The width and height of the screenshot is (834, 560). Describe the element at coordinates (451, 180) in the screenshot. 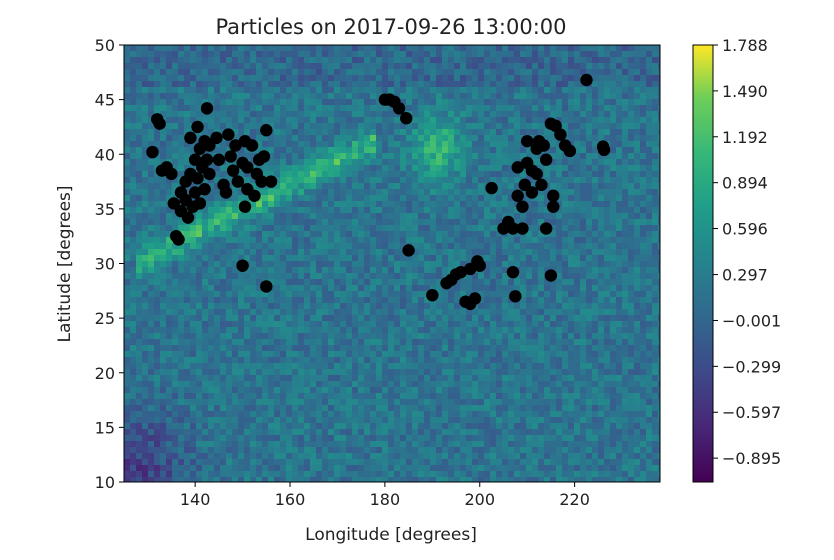

I see `heatmap-cell-2034` at that location.